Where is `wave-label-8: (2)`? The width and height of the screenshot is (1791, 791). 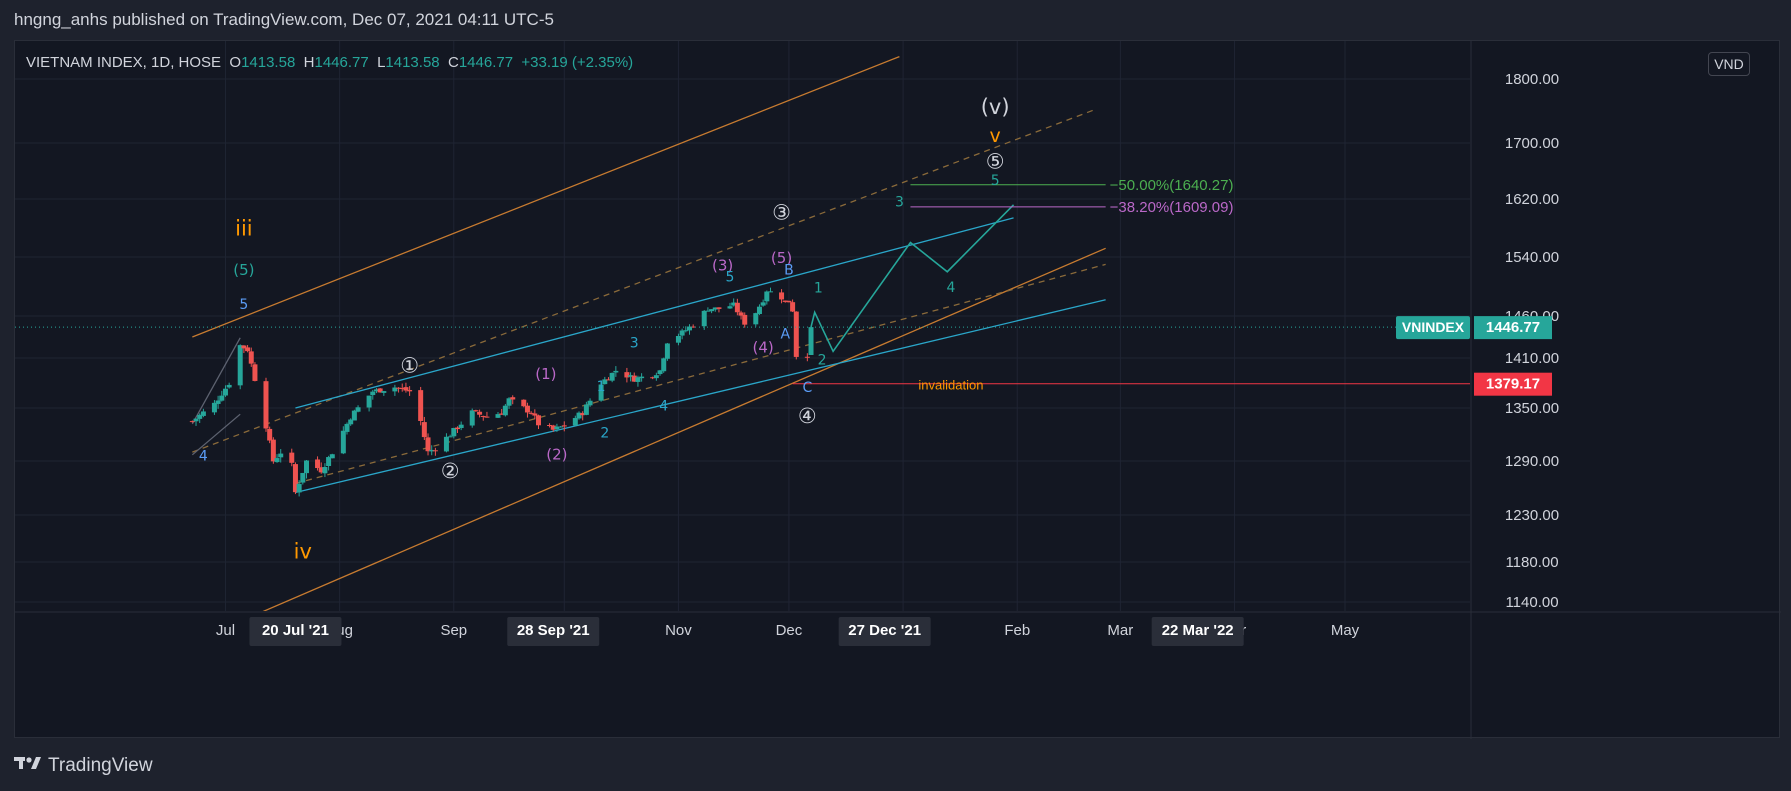
wave-label-8: (2) is located at coordinates (556, 454).